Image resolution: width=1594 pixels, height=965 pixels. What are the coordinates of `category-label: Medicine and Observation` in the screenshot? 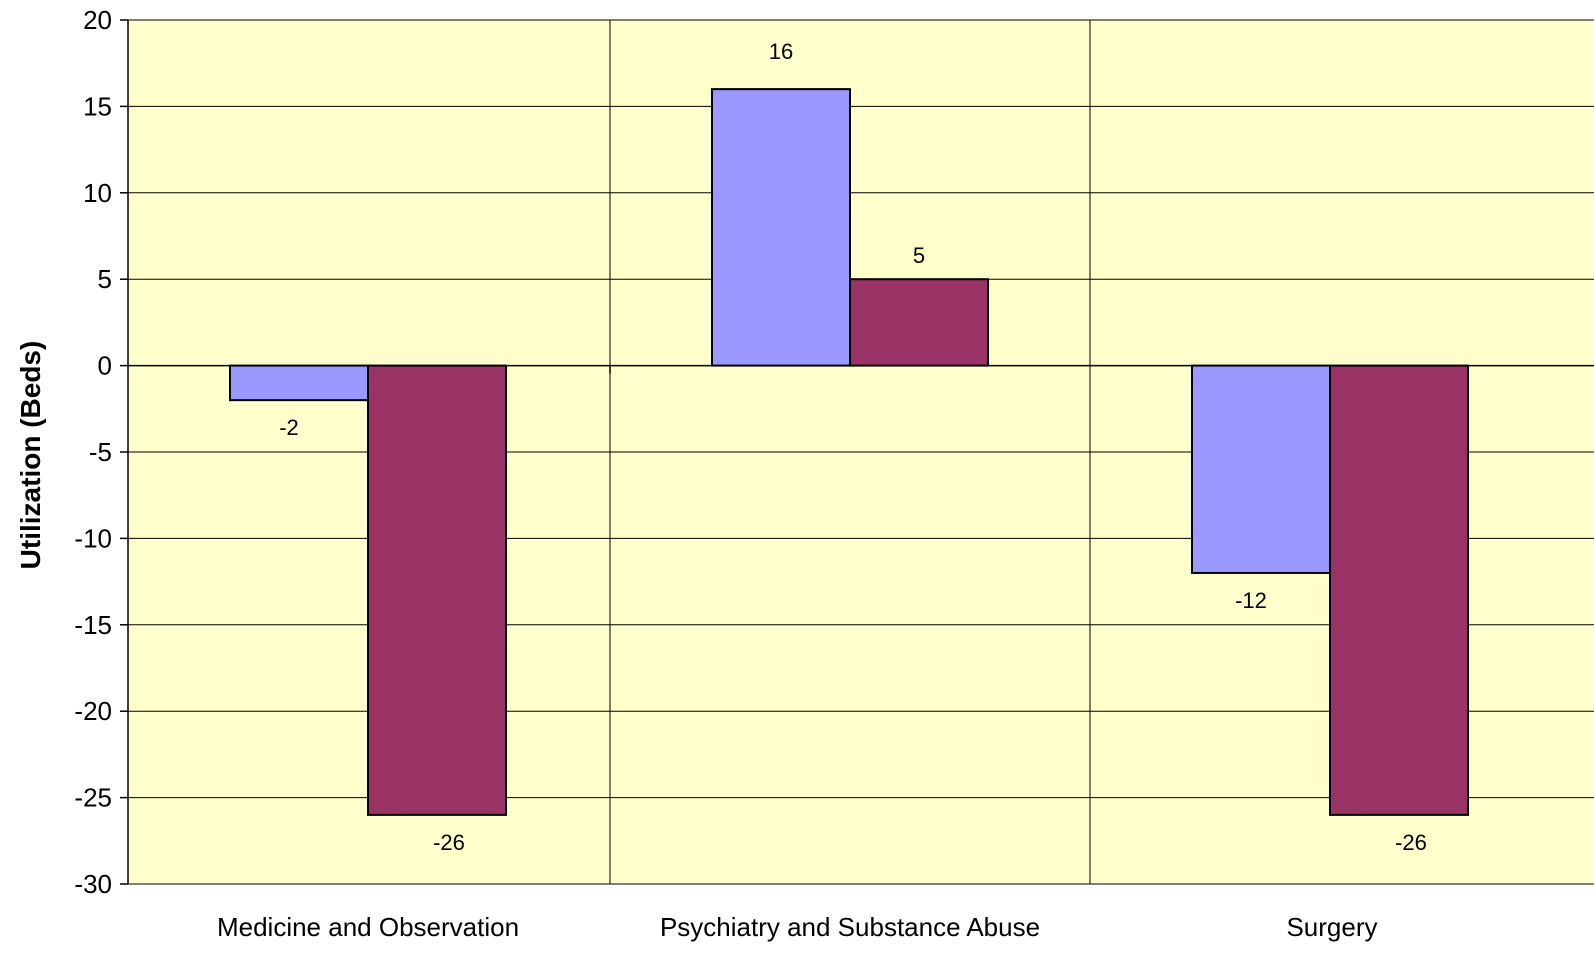 It's located at (368, 927).